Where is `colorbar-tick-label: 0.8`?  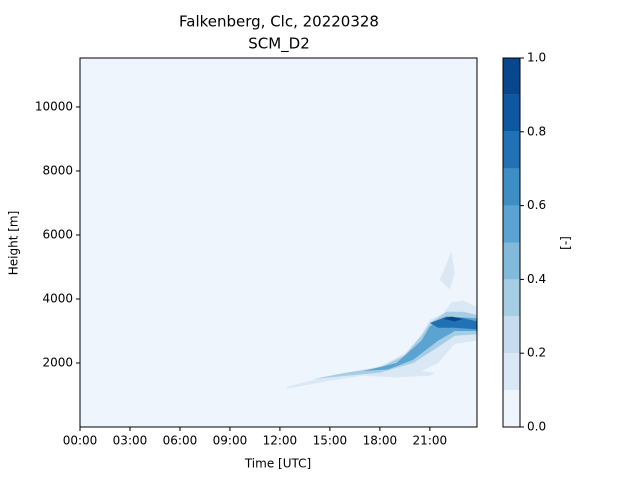
colorbar-tick-label: 0.8 is located at coordinates (536, 131).